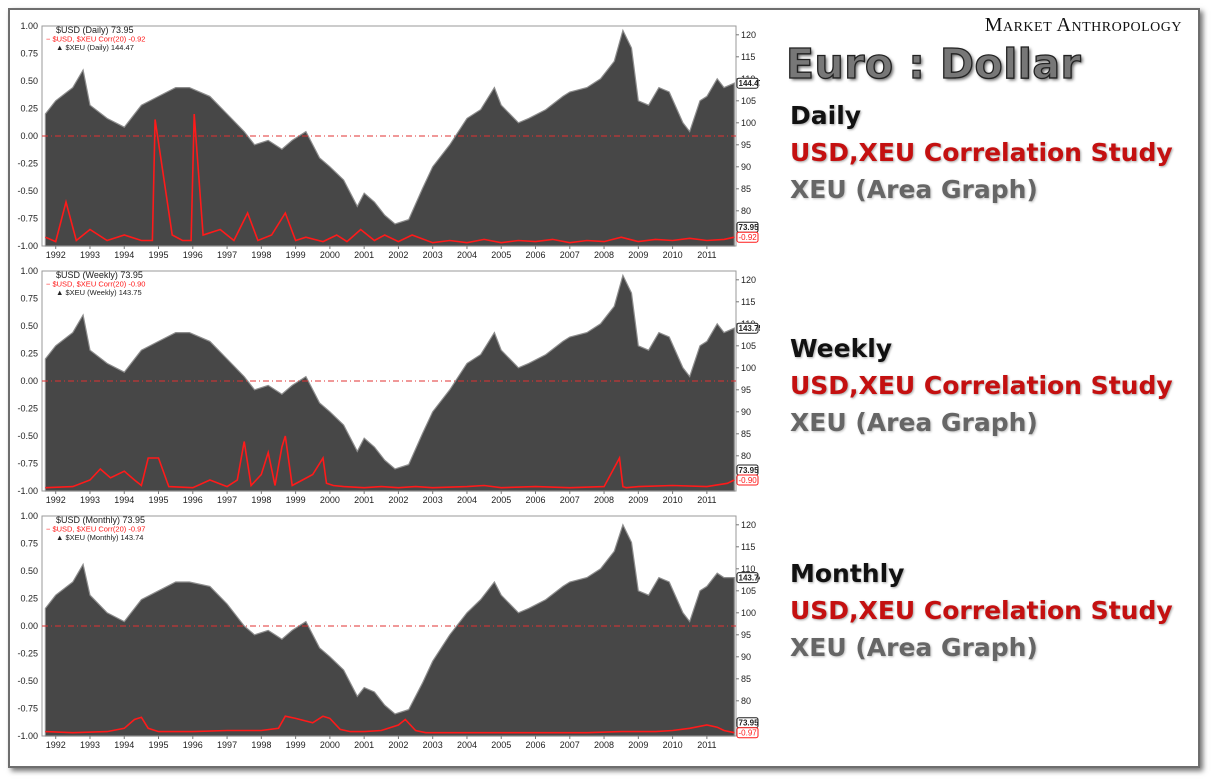  I want to click on legend-entry: ▲ $XEU (Daily) 144.47, so click(95, 47).